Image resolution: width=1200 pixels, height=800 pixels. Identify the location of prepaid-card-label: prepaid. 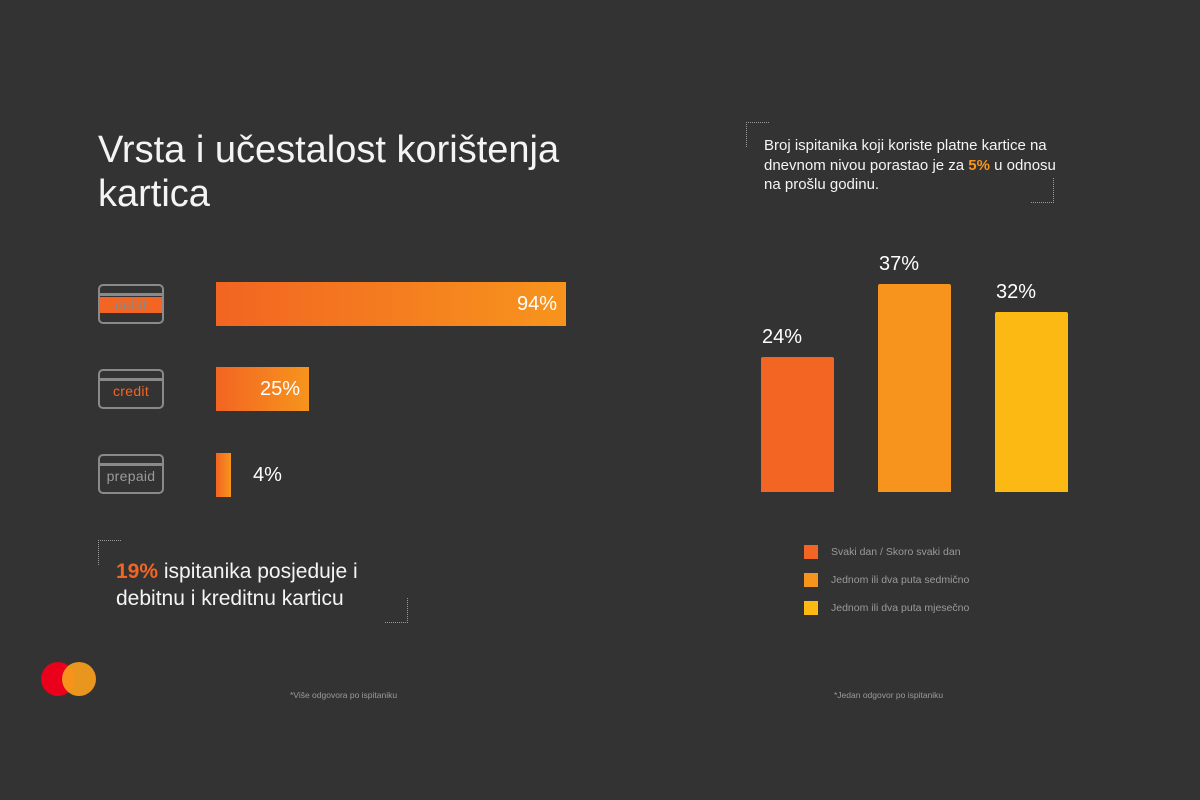
(131, 476).